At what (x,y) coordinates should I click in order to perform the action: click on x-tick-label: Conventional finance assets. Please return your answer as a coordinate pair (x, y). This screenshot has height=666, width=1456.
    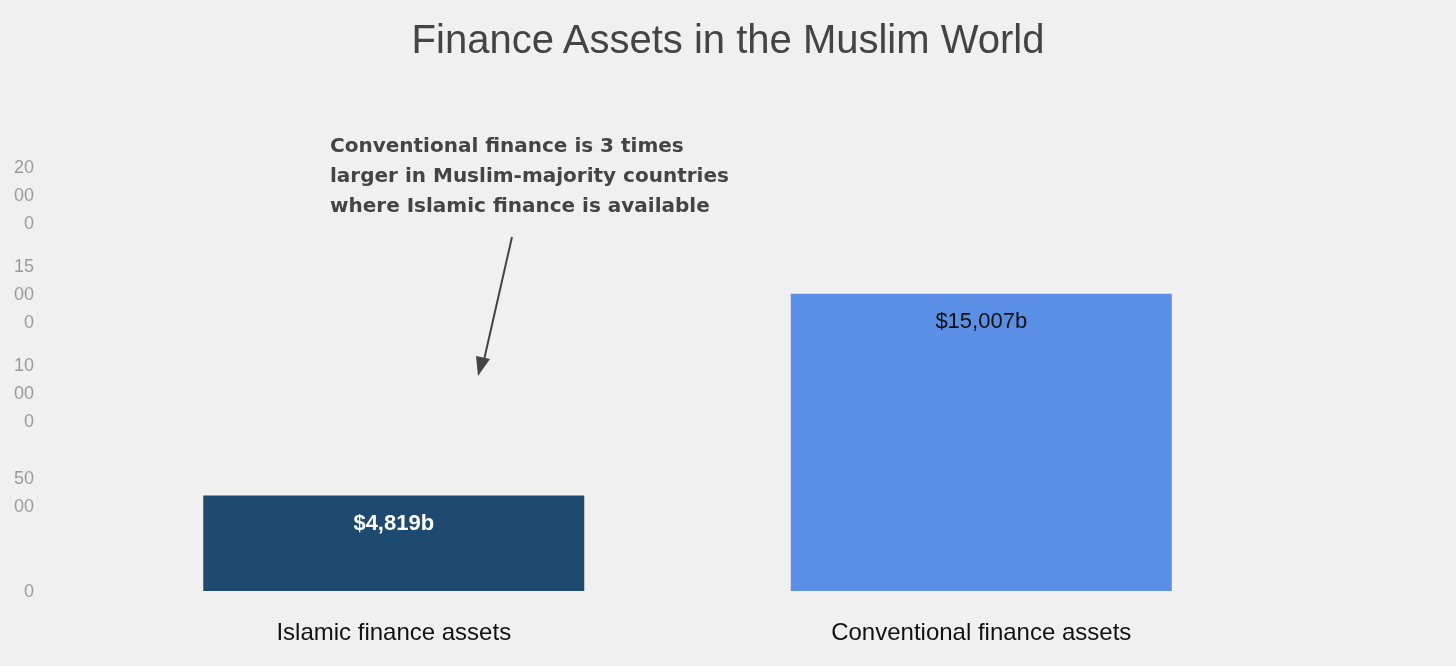
    Looking at the image, I should click on (981, 631).